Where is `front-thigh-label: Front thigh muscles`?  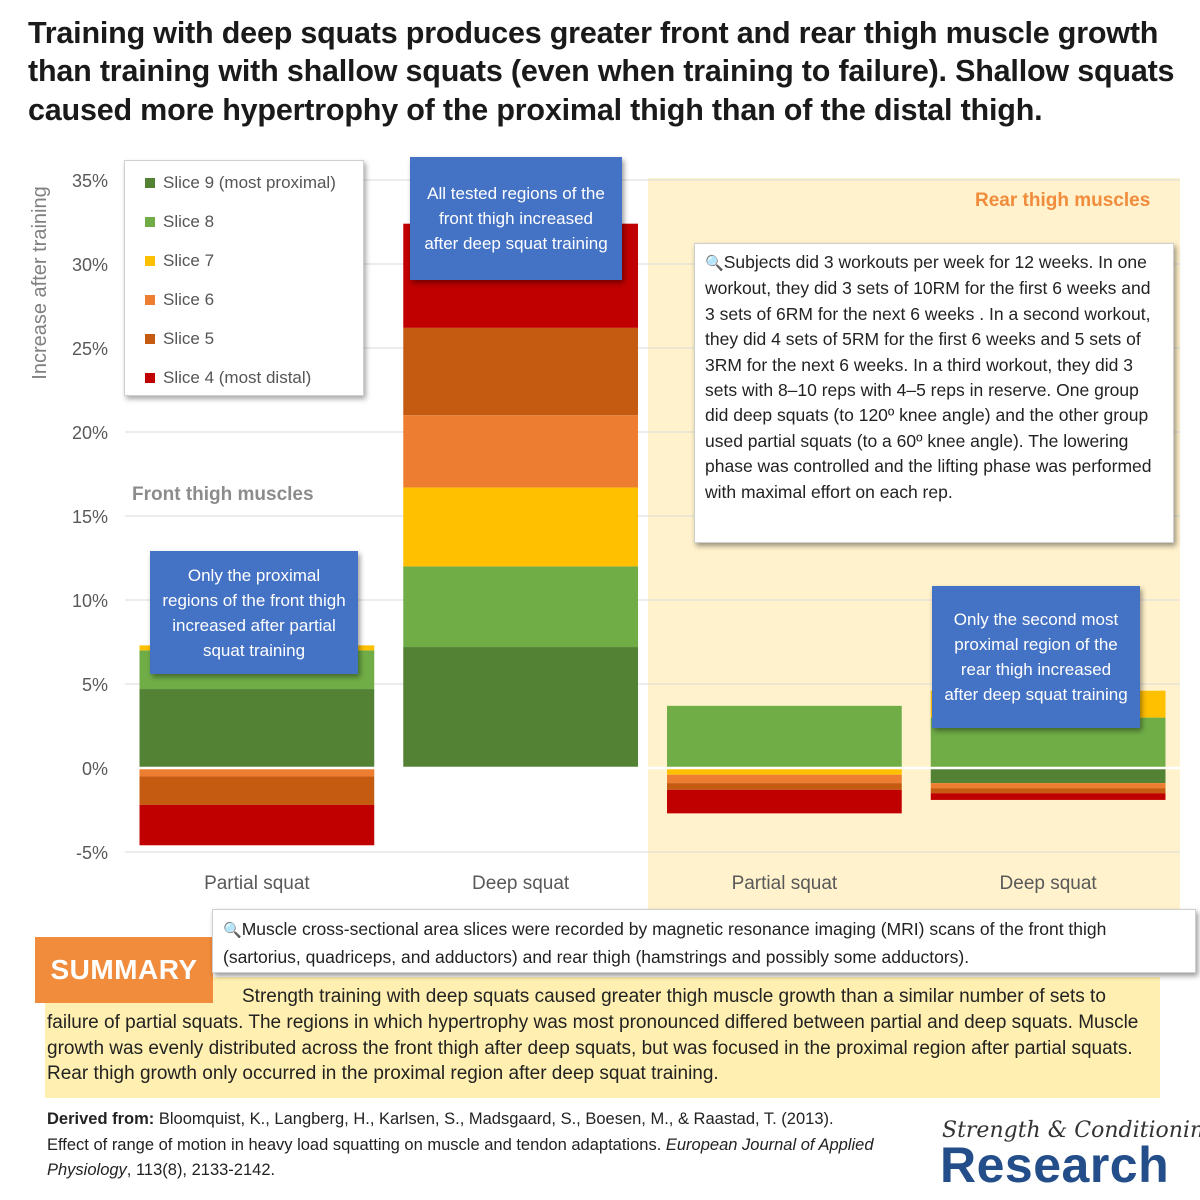 front-thigh-label: Front thigh muscles is located at coordinates (223, 494).